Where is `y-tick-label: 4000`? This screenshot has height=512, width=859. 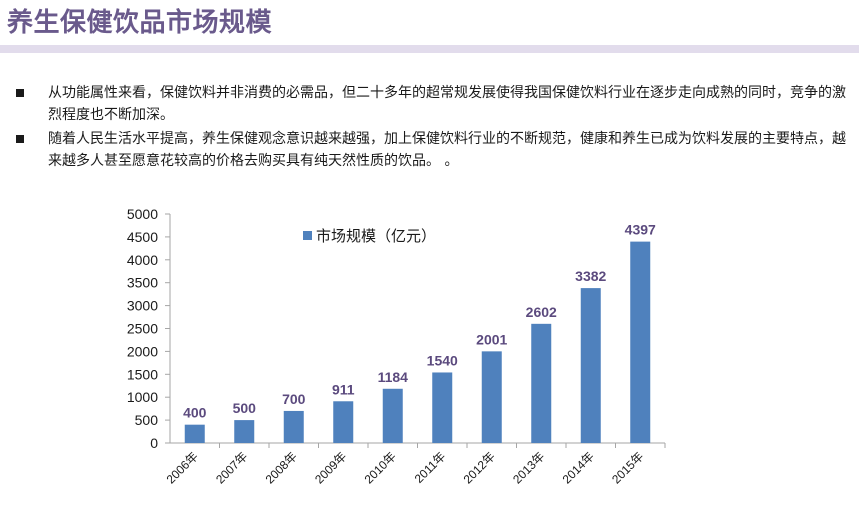
y-tick-label: 4000 is located at coordinates (142, 260).